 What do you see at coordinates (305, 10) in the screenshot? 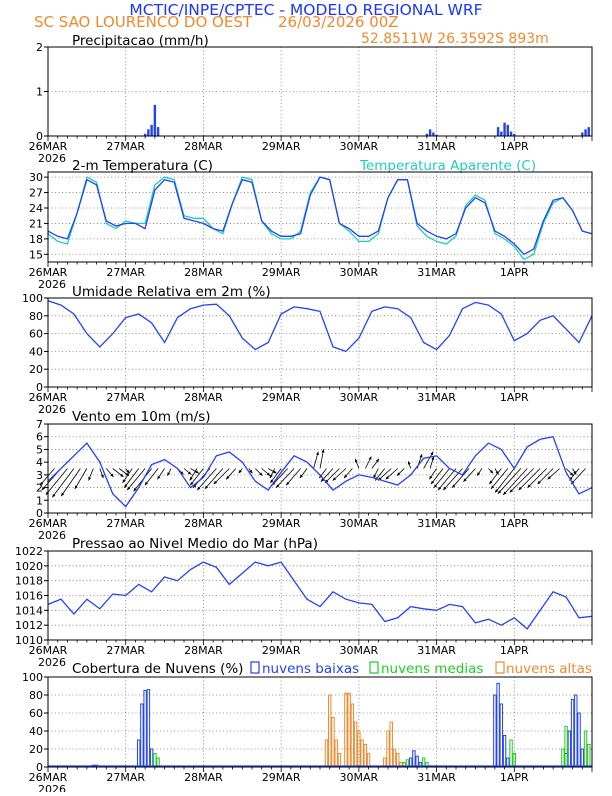
I see `header-title: MCTIC/INPE/CPTEC - MODELO REGIONAL WRF` at bounding box center [305, 10].